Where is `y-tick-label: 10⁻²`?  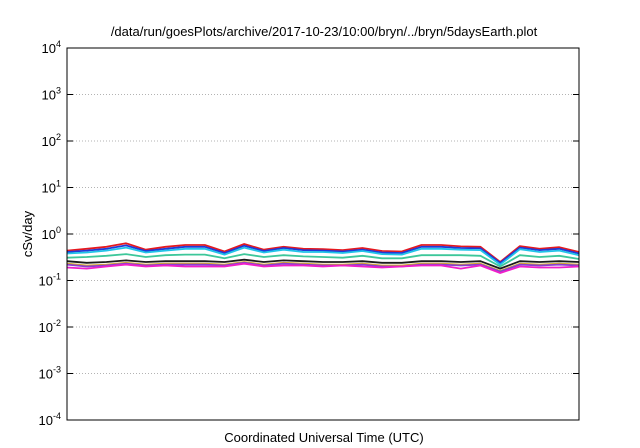 y-tick-label: 10⁻² is located at coordinates (50, 326).